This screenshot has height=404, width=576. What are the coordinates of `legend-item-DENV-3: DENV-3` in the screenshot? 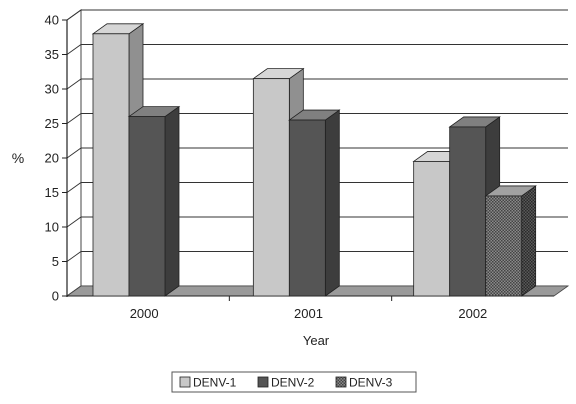 It's located at (364, 383).